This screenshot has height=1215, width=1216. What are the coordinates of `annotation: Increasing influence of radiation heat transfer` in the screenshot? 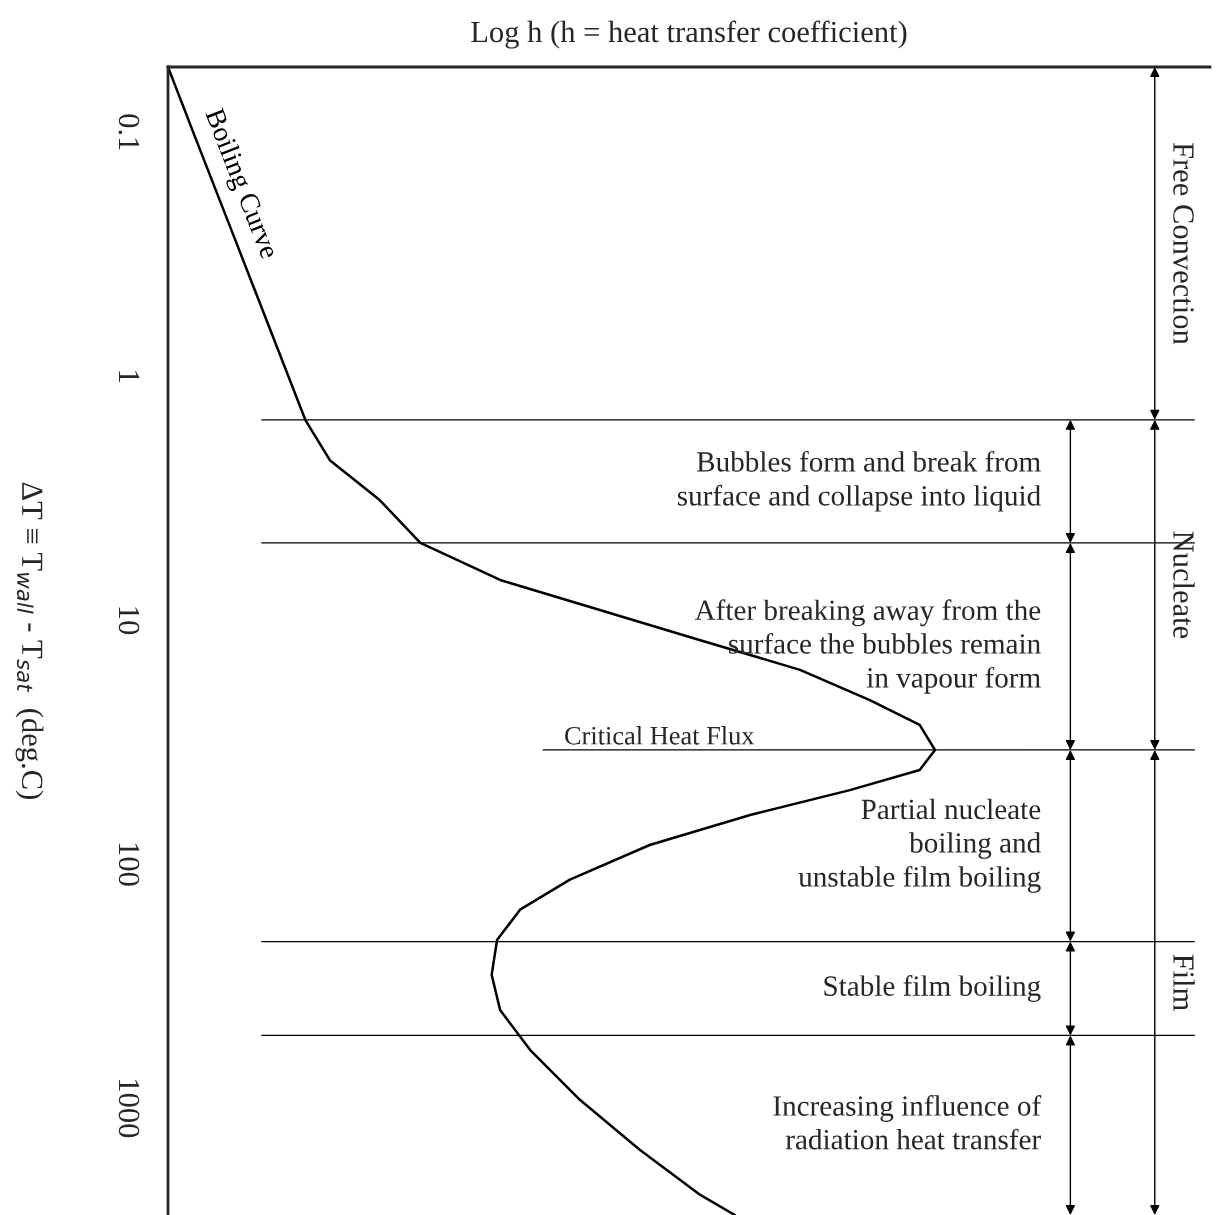 It's located at (907, 1122).